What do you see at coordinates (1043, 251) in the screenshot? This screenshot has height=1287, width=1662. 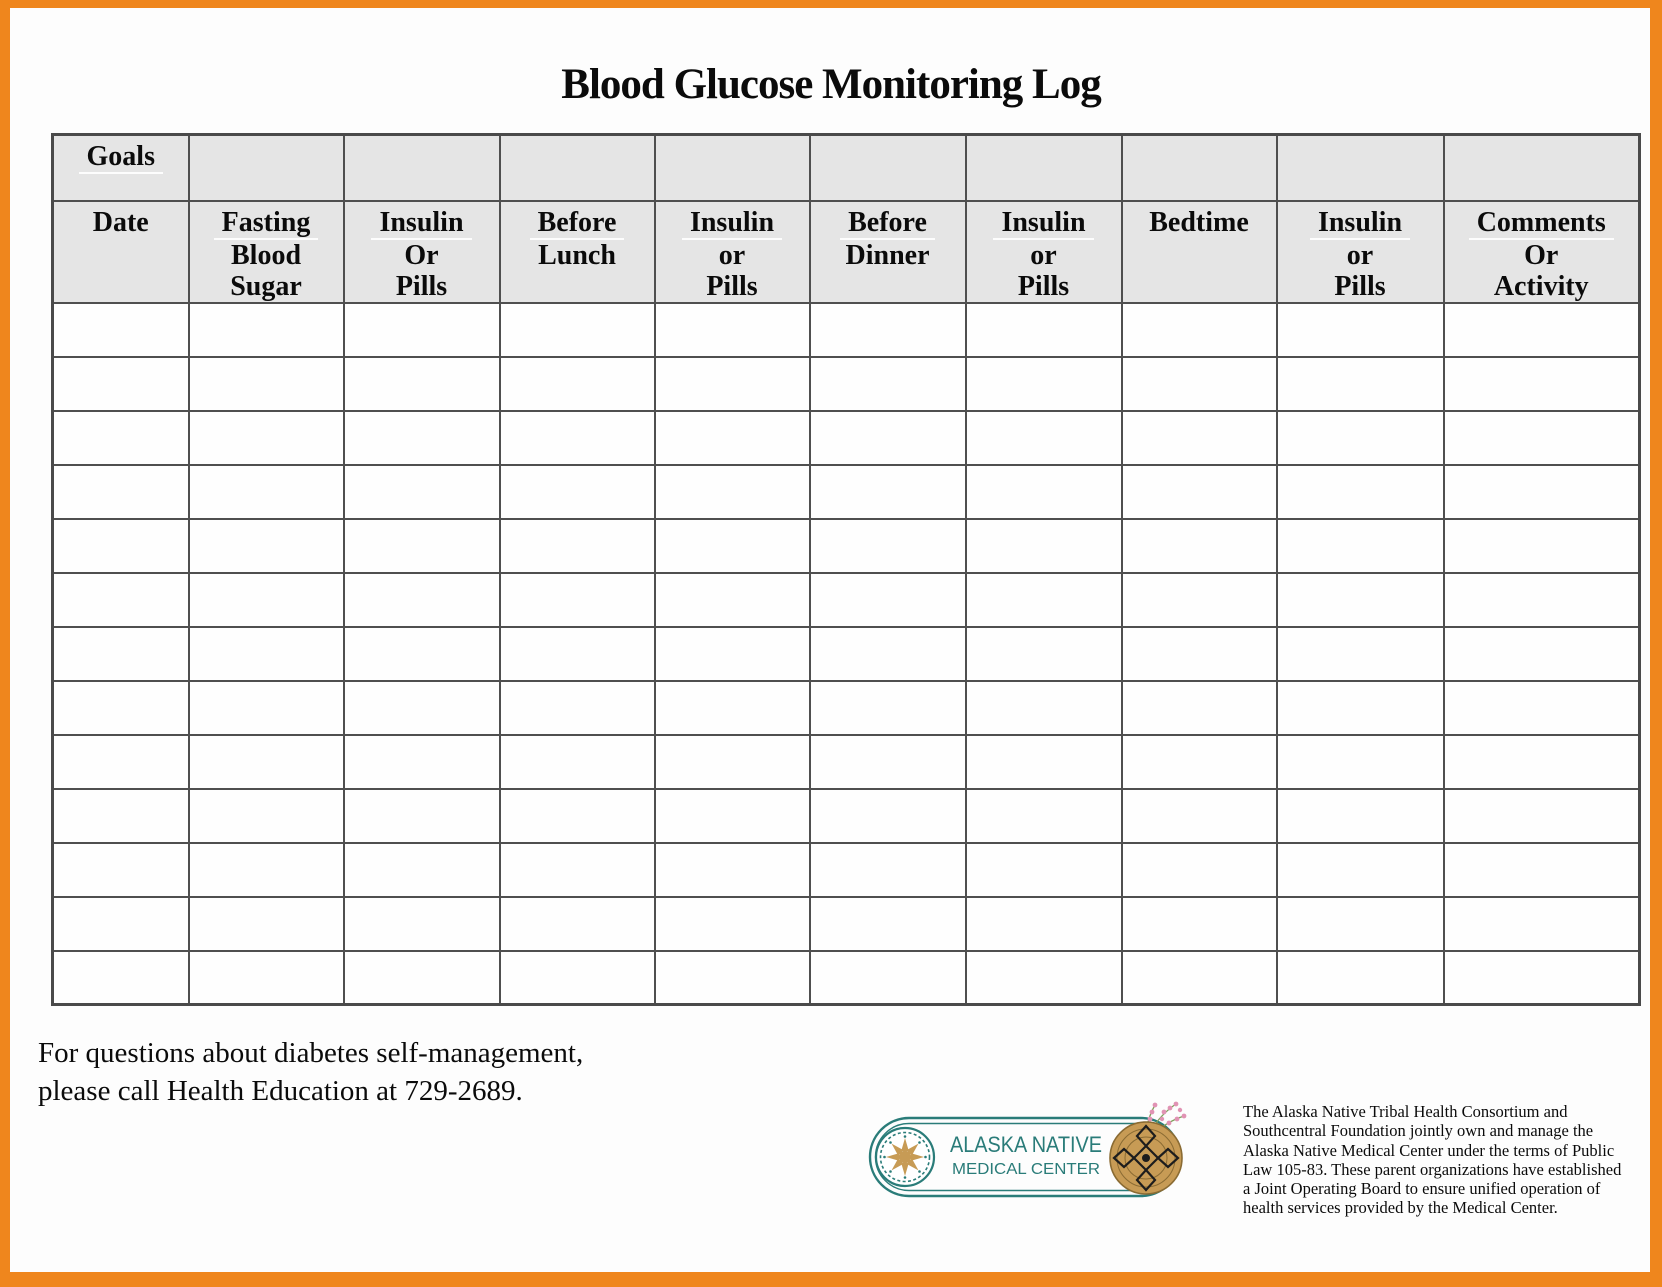 I see `column-header-insulin-or-pills: Insulin or Pills` at bounding box center [1043, 251].